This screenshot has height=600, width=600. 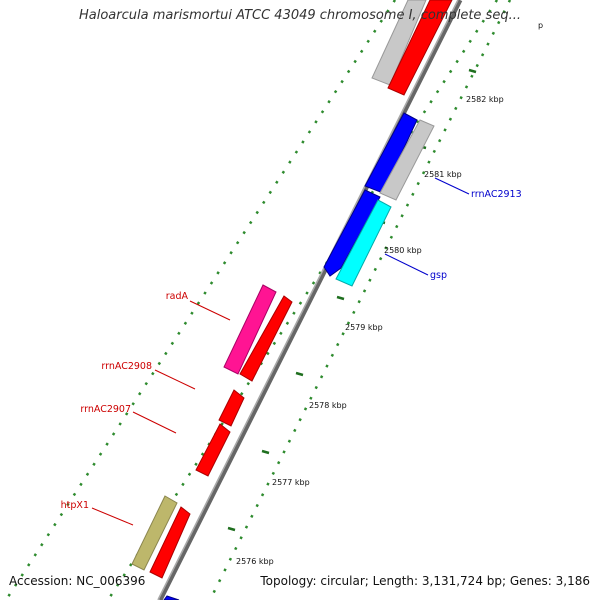 I want to click on accession-label: Accession: NC_006396, so click(x=77, y=581).